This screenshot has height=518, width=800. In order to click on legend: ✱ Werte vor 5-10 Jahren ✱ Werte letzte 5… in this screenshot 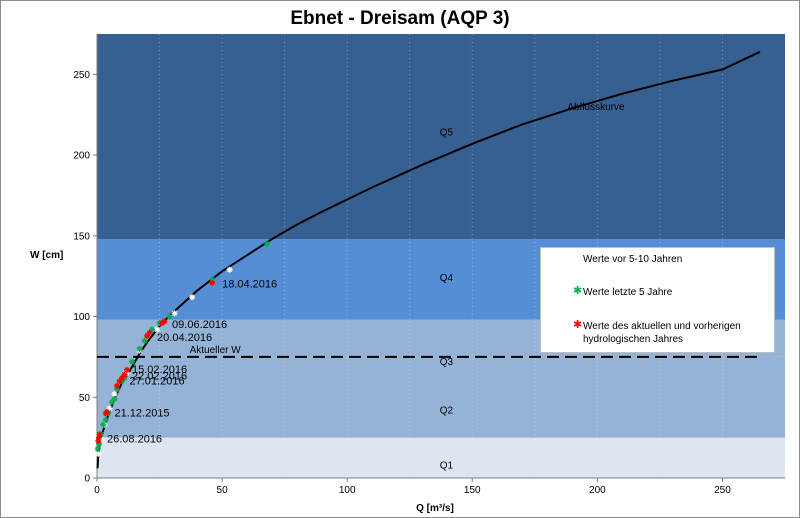, I will do `click(657, 300)`.